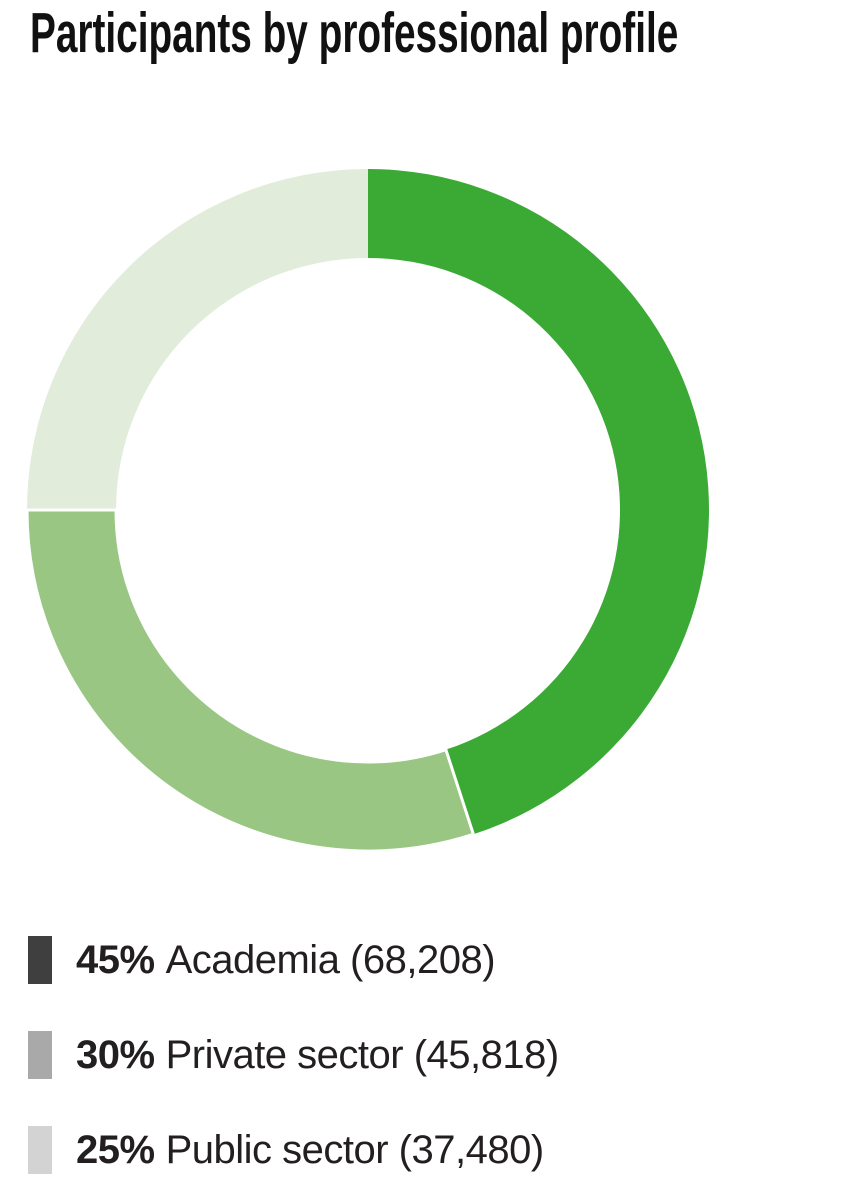  I want to click on legend-item-public-sector: 25% Public sector (37,480), so click(418, 1150).